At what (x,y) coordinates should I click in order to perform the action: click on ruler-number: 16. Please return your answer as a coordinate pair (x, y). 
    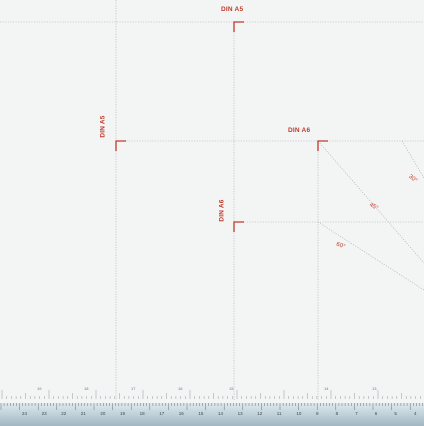
    Looking at the image, I should click on (180, 388).